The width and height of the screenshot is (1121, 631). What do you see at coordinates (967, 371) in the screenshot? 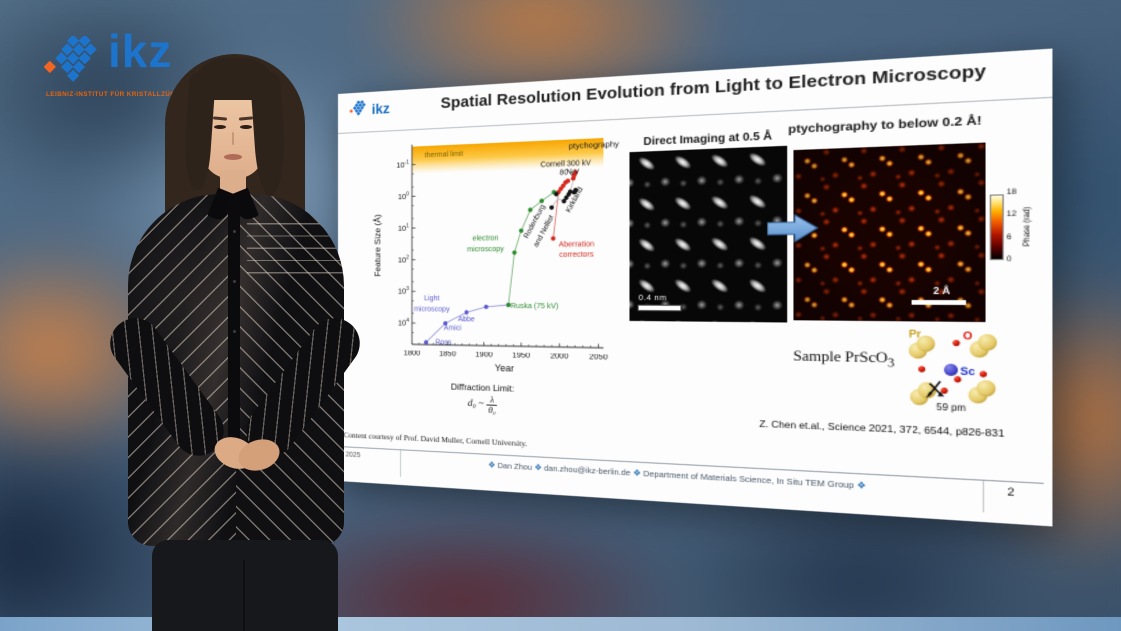
I see `sc-label: Sc` at bounding box center [967, 371].